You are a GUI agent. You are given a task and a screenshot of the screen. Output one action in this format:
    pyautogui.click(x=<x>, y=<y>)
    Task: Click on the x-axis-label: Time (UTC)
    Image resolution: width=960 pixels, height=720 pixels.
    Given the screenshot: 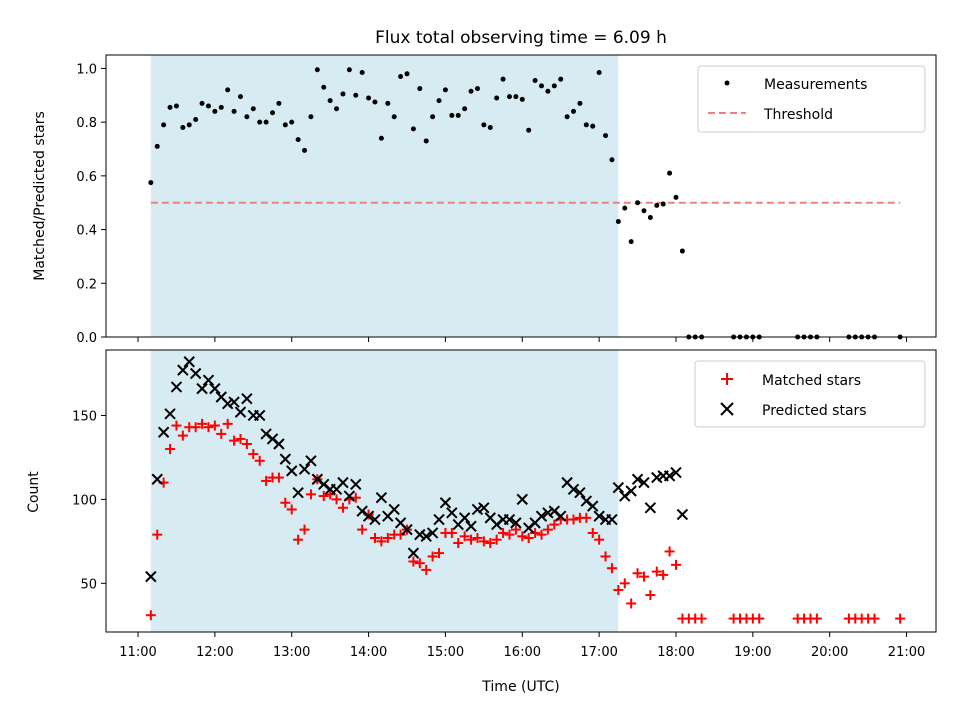 What is the action you would take?
    pyautogui.click(x=520, y=687)
    